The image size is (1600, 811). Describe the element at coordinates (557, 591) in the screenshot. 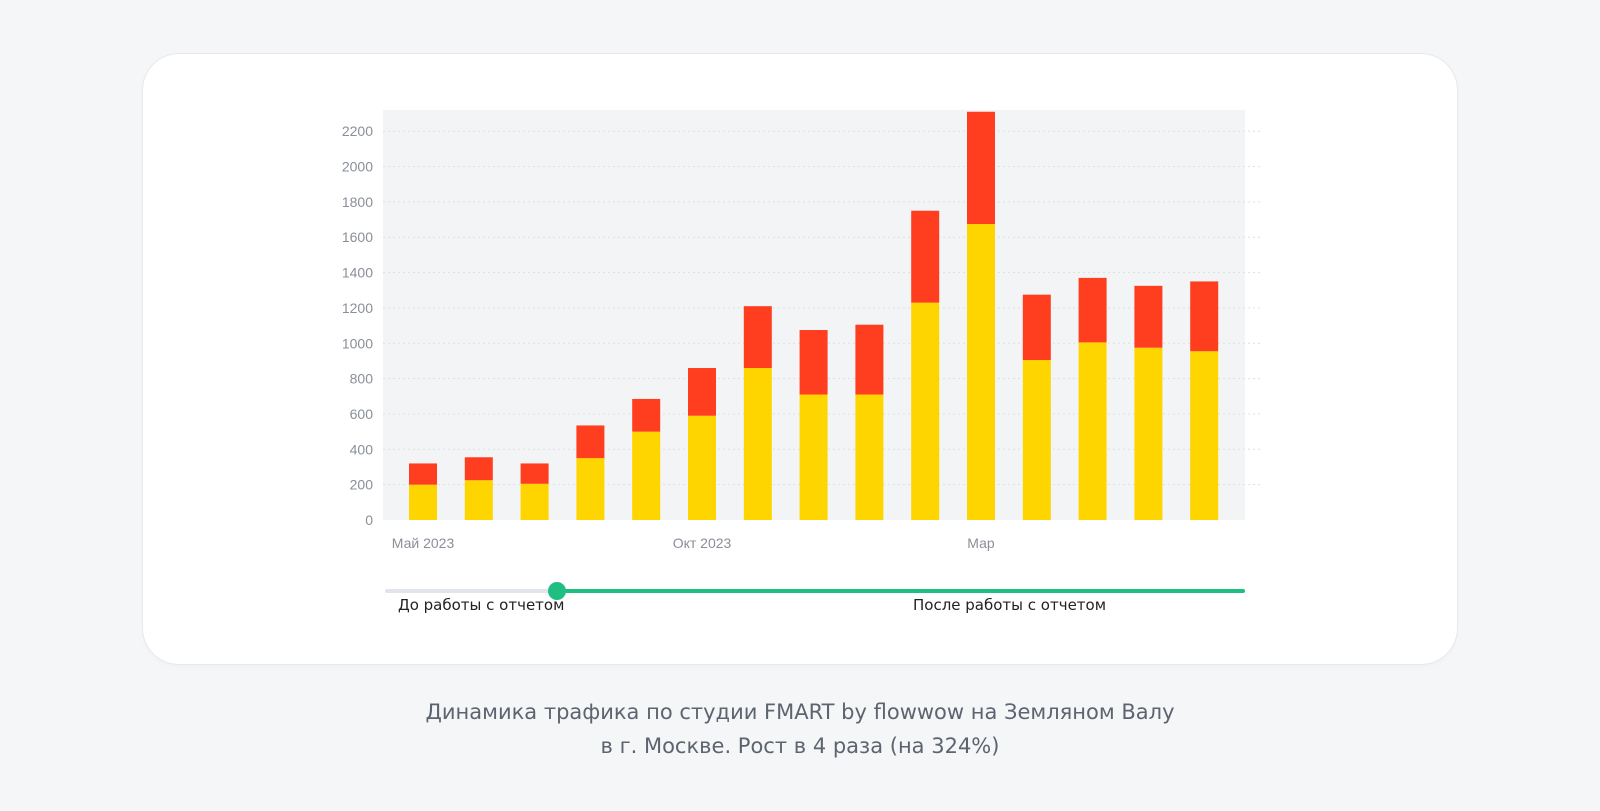

I see `slider-handle` at that location.